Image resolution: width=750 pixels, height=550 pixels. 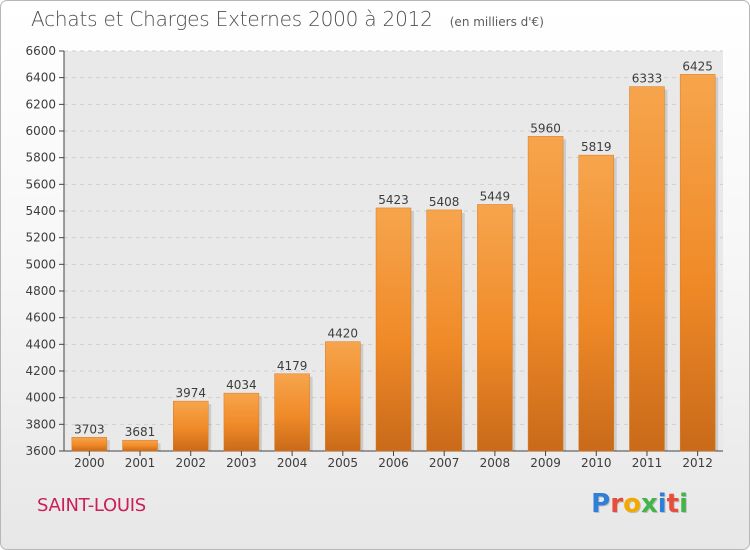 I want to click on place-name: SAINT-LOUIS, so click(x=91, y=505).